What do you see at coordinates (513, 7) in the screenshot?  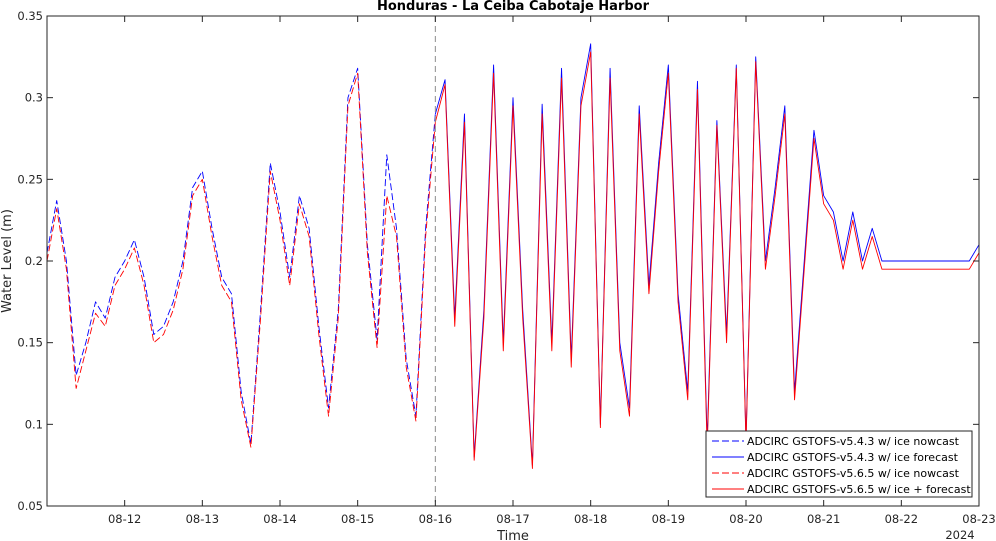 I see `chart-title: Honduras - La Ceiba Cabotaje Harbor` at bounding box center [513, 7].